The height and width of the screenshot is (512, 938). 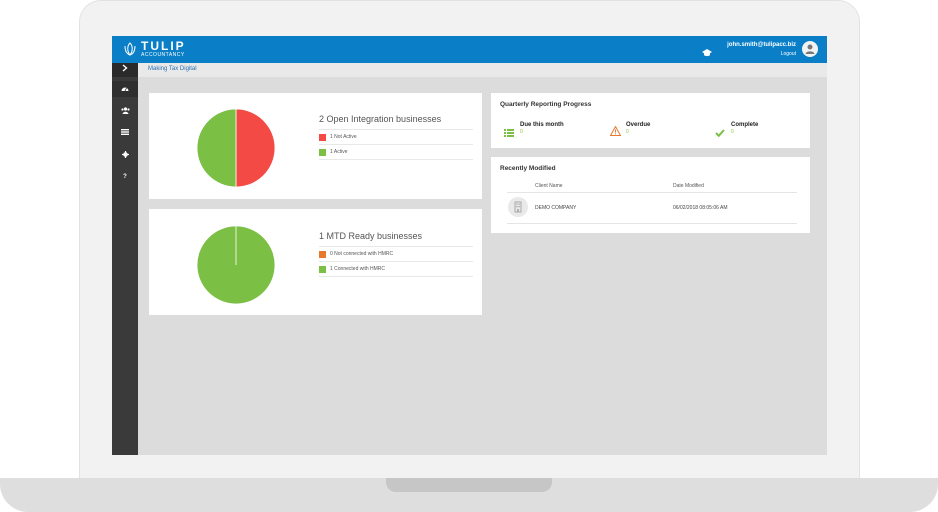 I want to click on tulip-logo-icon, so click(x=130, y=49).